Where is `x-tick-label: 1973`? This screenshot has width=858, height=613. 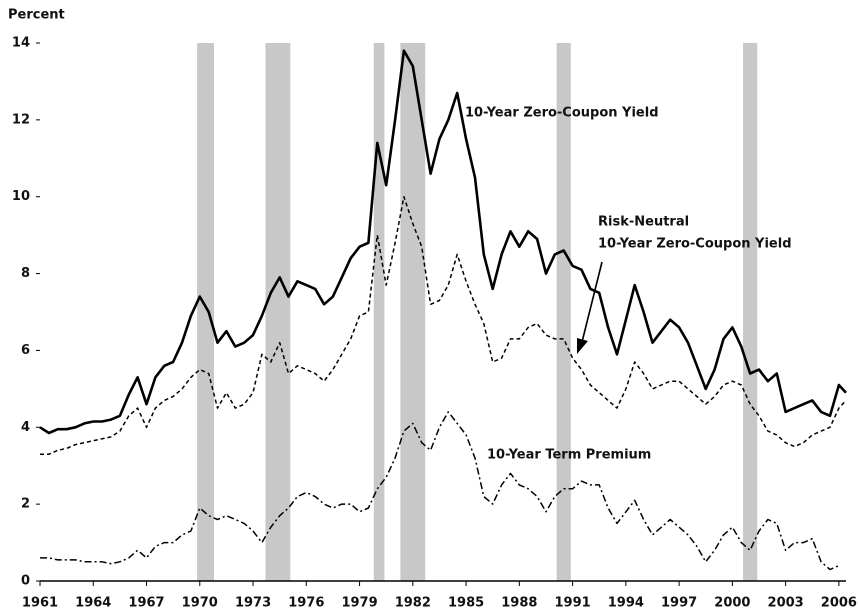 x-tick-label: 1973 is located at coordinates (253, 603).